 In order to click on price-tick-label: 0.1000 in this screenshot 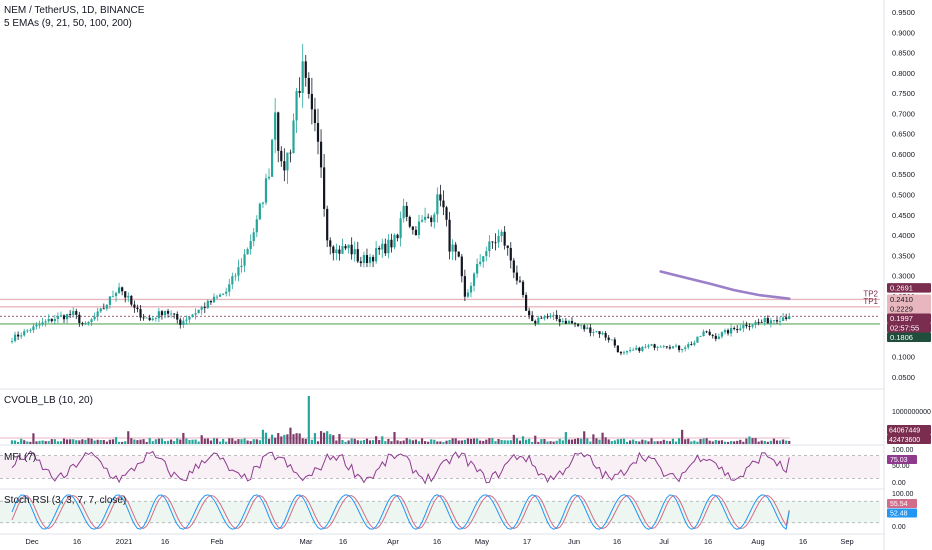, I will do `click(903, 357)`.